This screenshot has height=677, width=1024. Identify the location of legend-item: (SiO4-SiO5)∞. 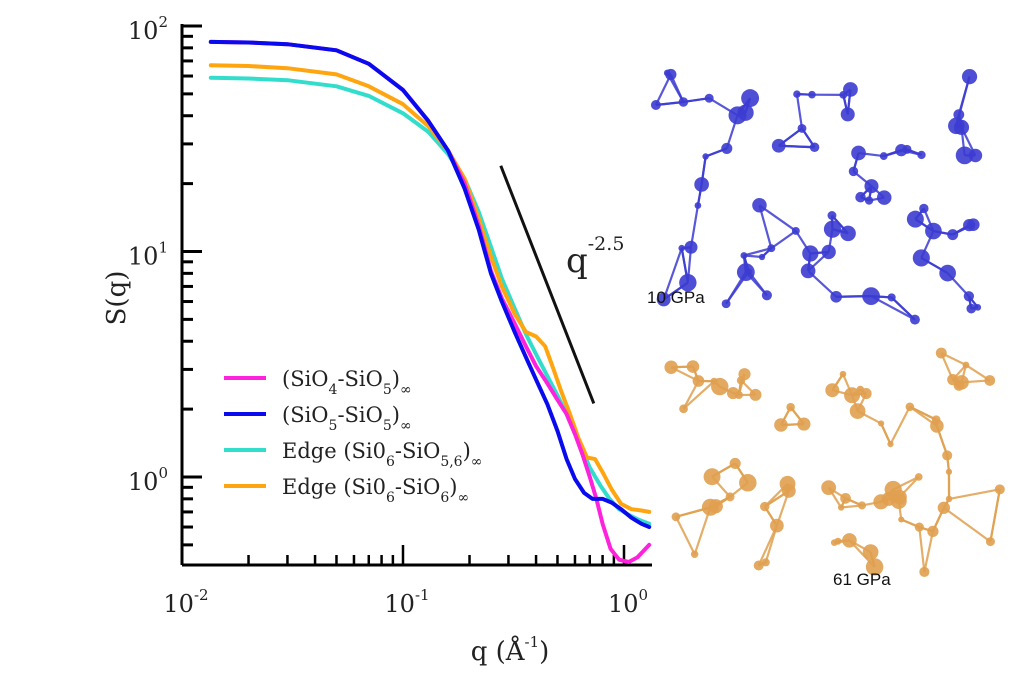
(318, 382).